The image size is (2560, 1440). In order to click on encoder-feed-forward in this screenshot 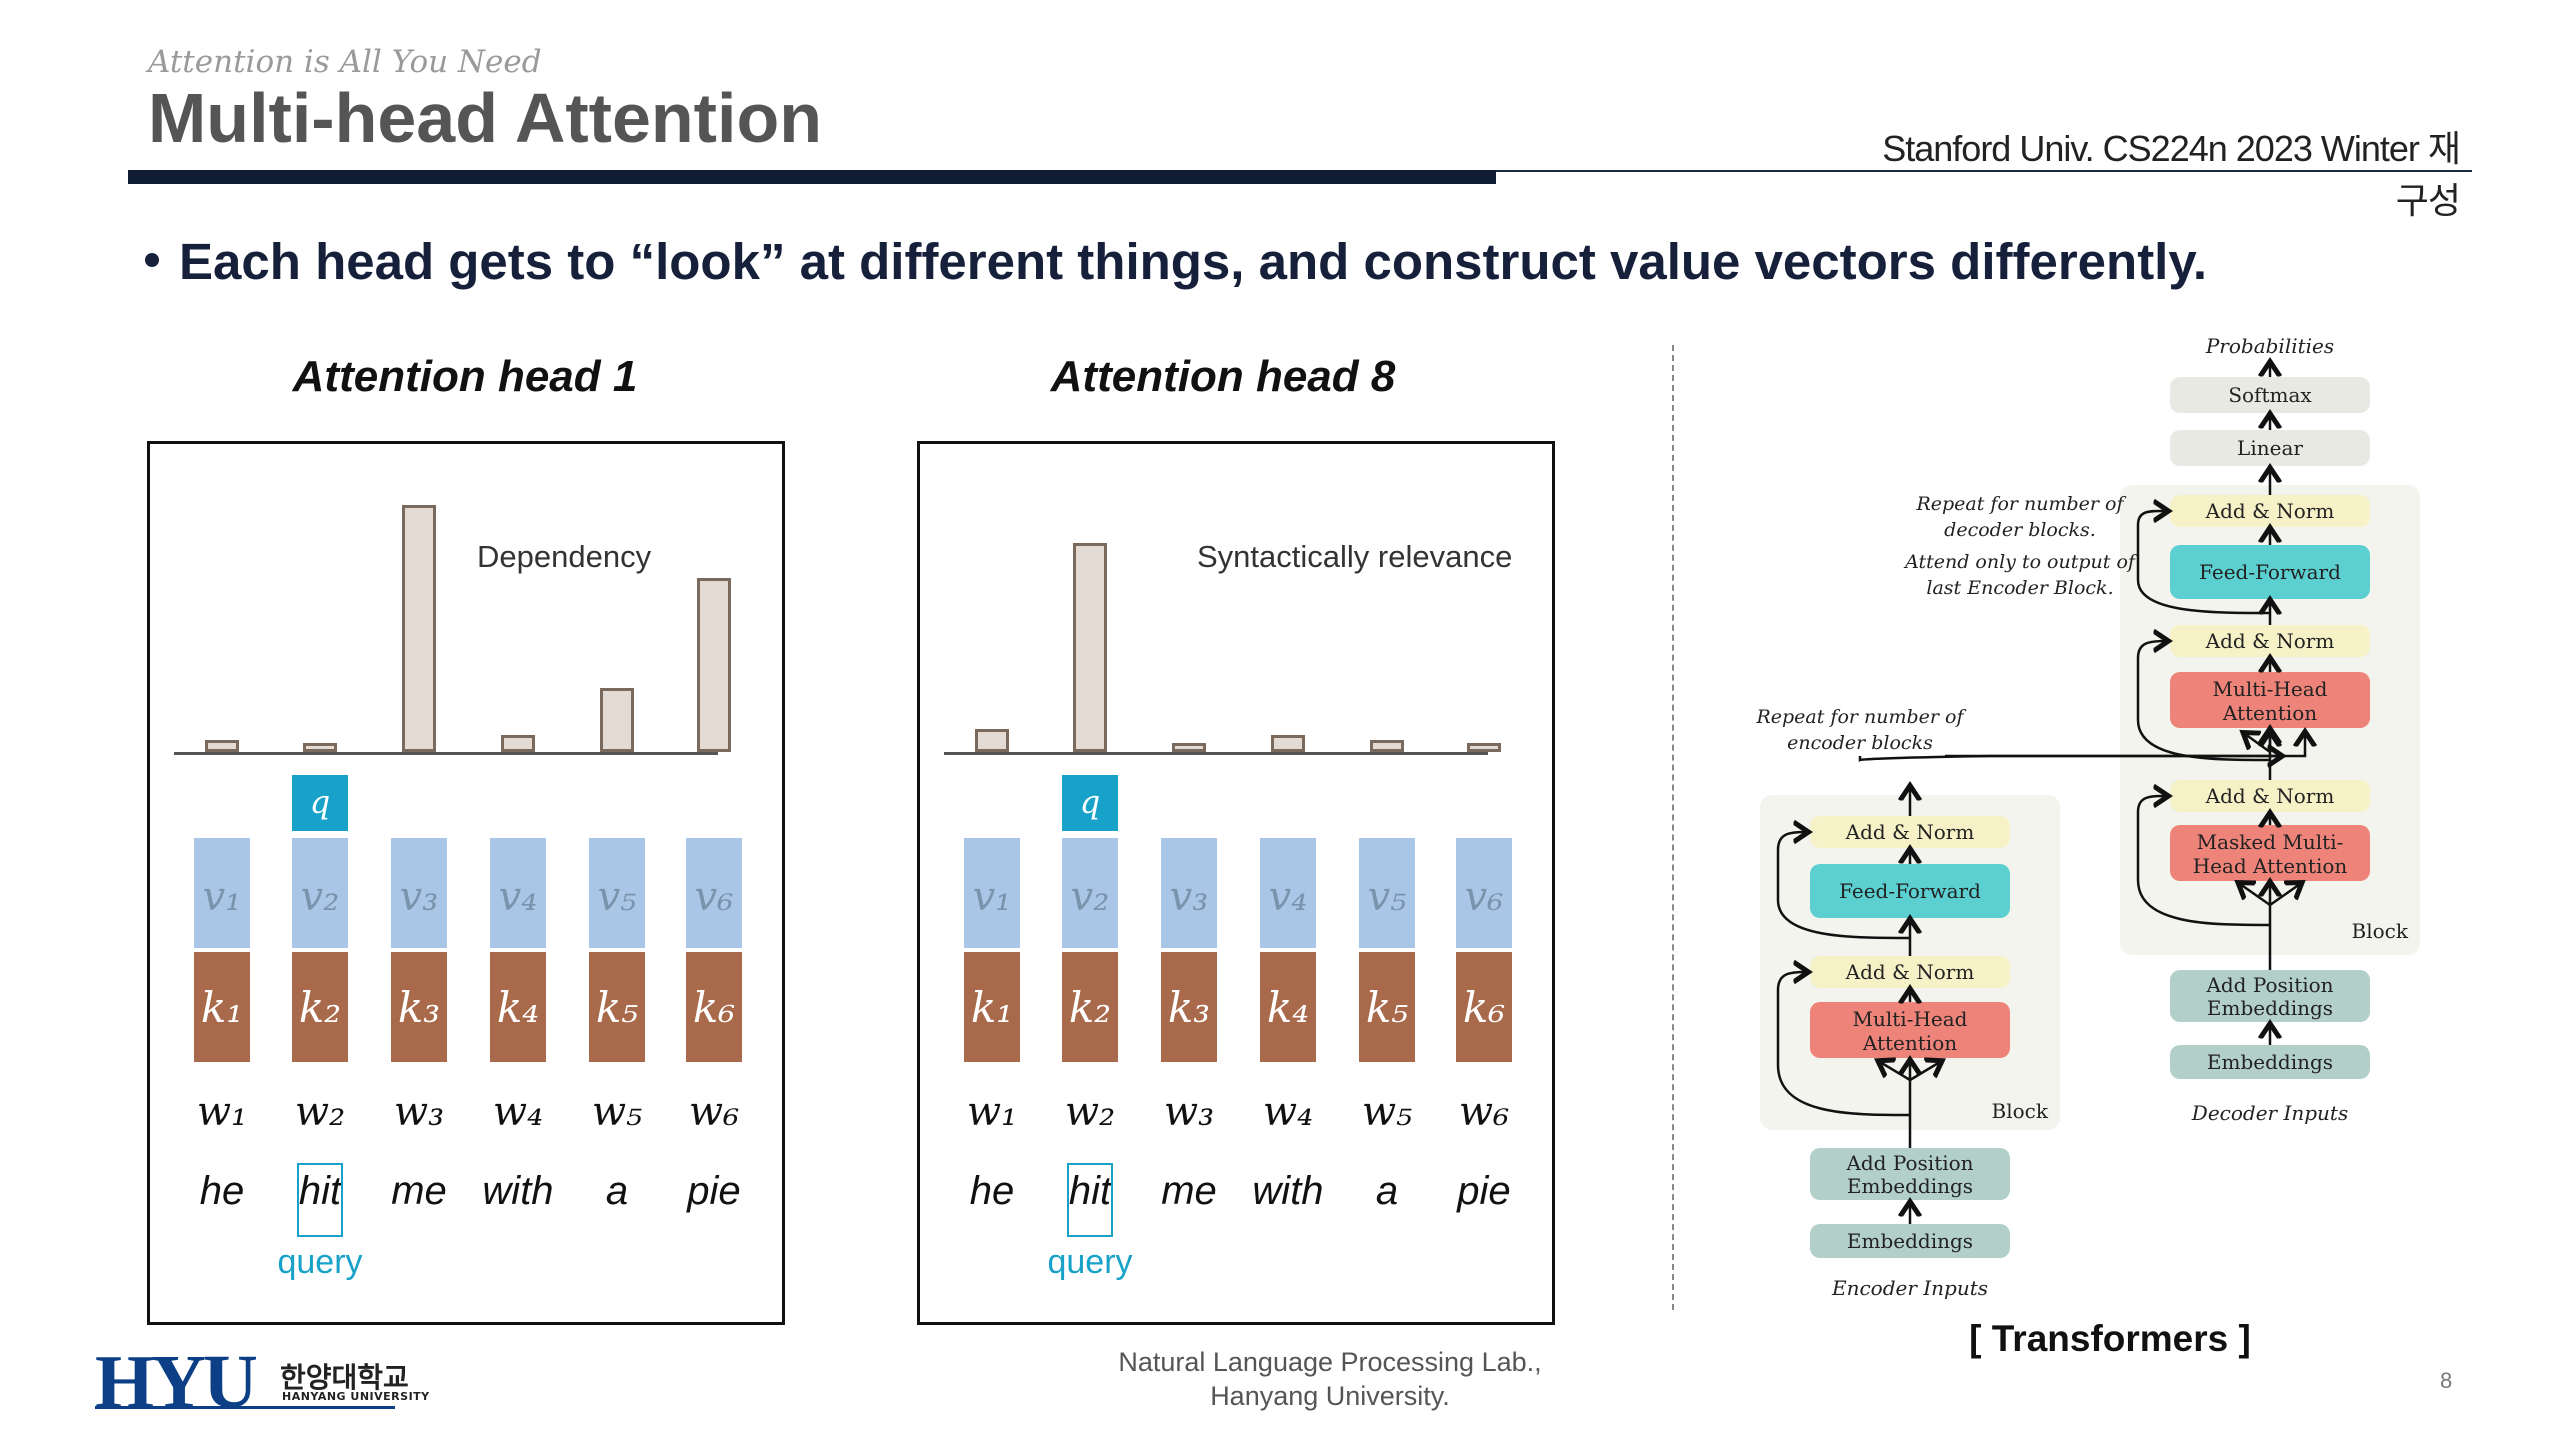, I will do `click(1910, 891)`.